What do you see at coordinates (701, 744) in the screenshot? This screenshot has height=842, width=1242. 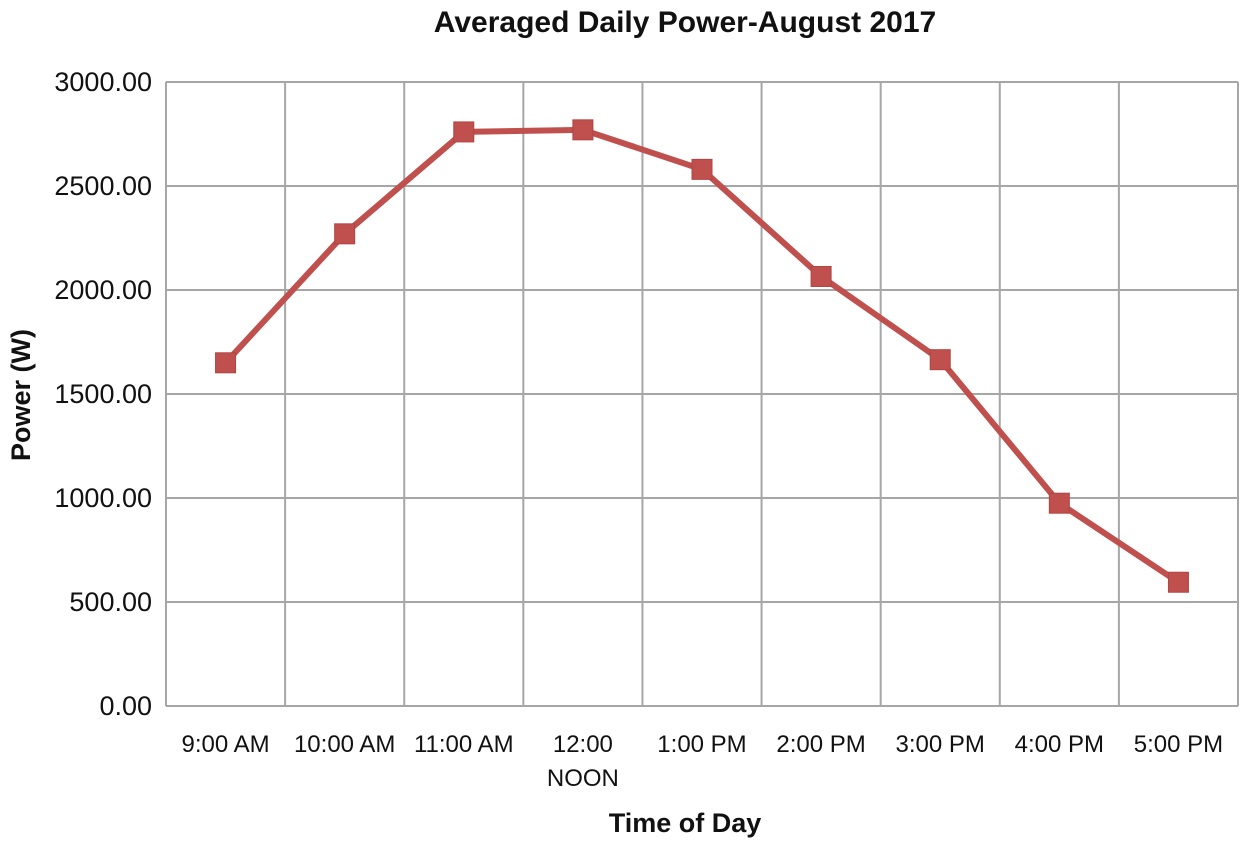 I see `x-tick-label: 1:00 PM` at bounding box center [701, 744].